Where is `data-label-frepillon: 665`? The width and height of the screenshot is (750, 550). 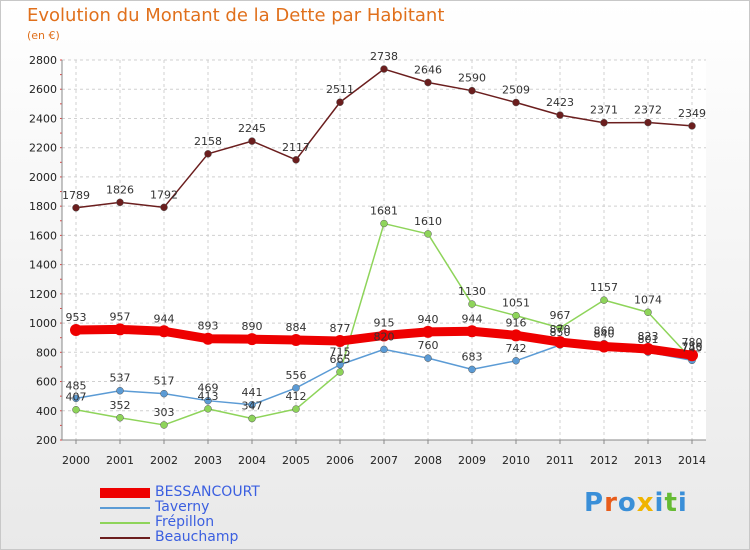 data-label-frepillon: 665 is located at coordinates (340, 359).